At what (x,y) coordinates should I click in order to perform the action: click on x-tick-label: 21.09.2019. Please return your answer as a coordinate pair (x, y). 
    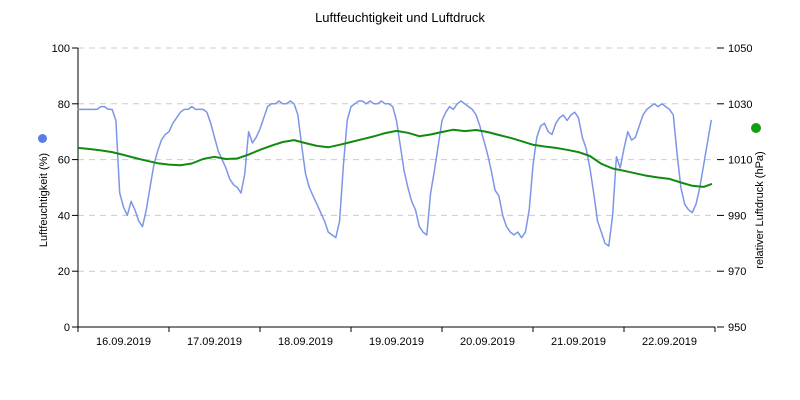
    Looking at the image, I should click on (578, 342).